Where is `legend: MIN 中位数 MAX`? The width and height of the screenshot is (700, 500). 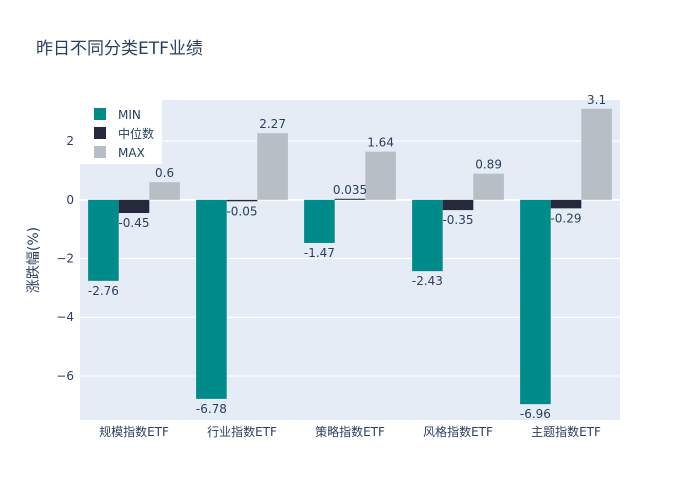 legend: MIN 中位数 MAX is located at coordinates (121, 132).